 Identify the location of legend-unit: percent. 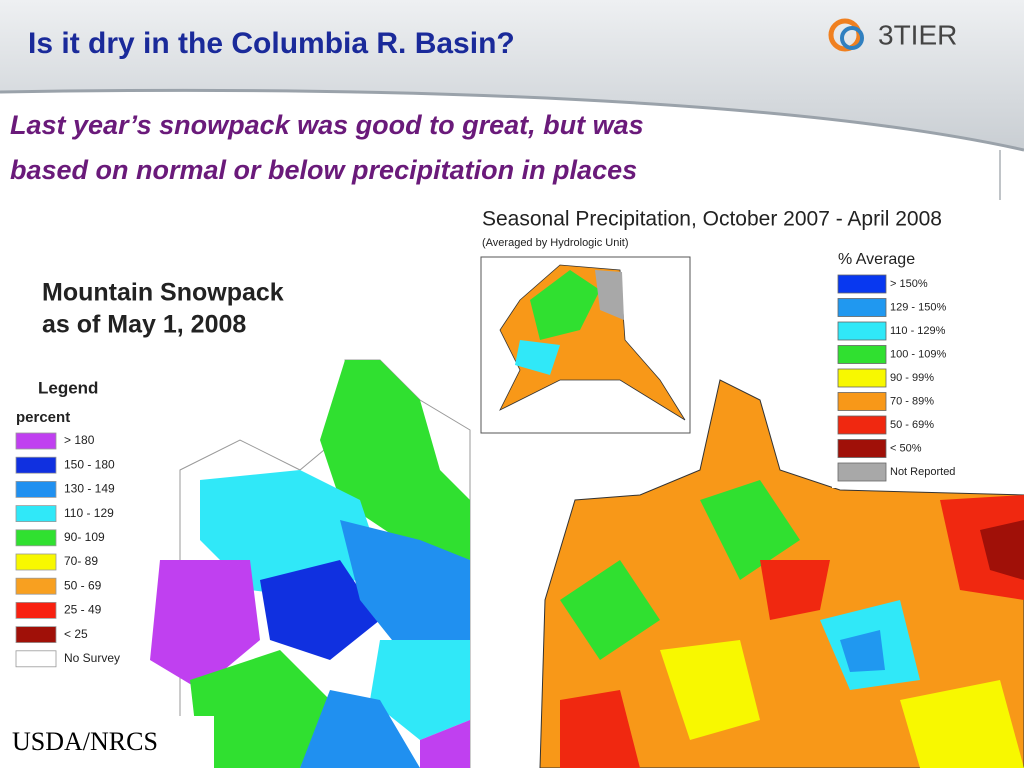
(43, 417).